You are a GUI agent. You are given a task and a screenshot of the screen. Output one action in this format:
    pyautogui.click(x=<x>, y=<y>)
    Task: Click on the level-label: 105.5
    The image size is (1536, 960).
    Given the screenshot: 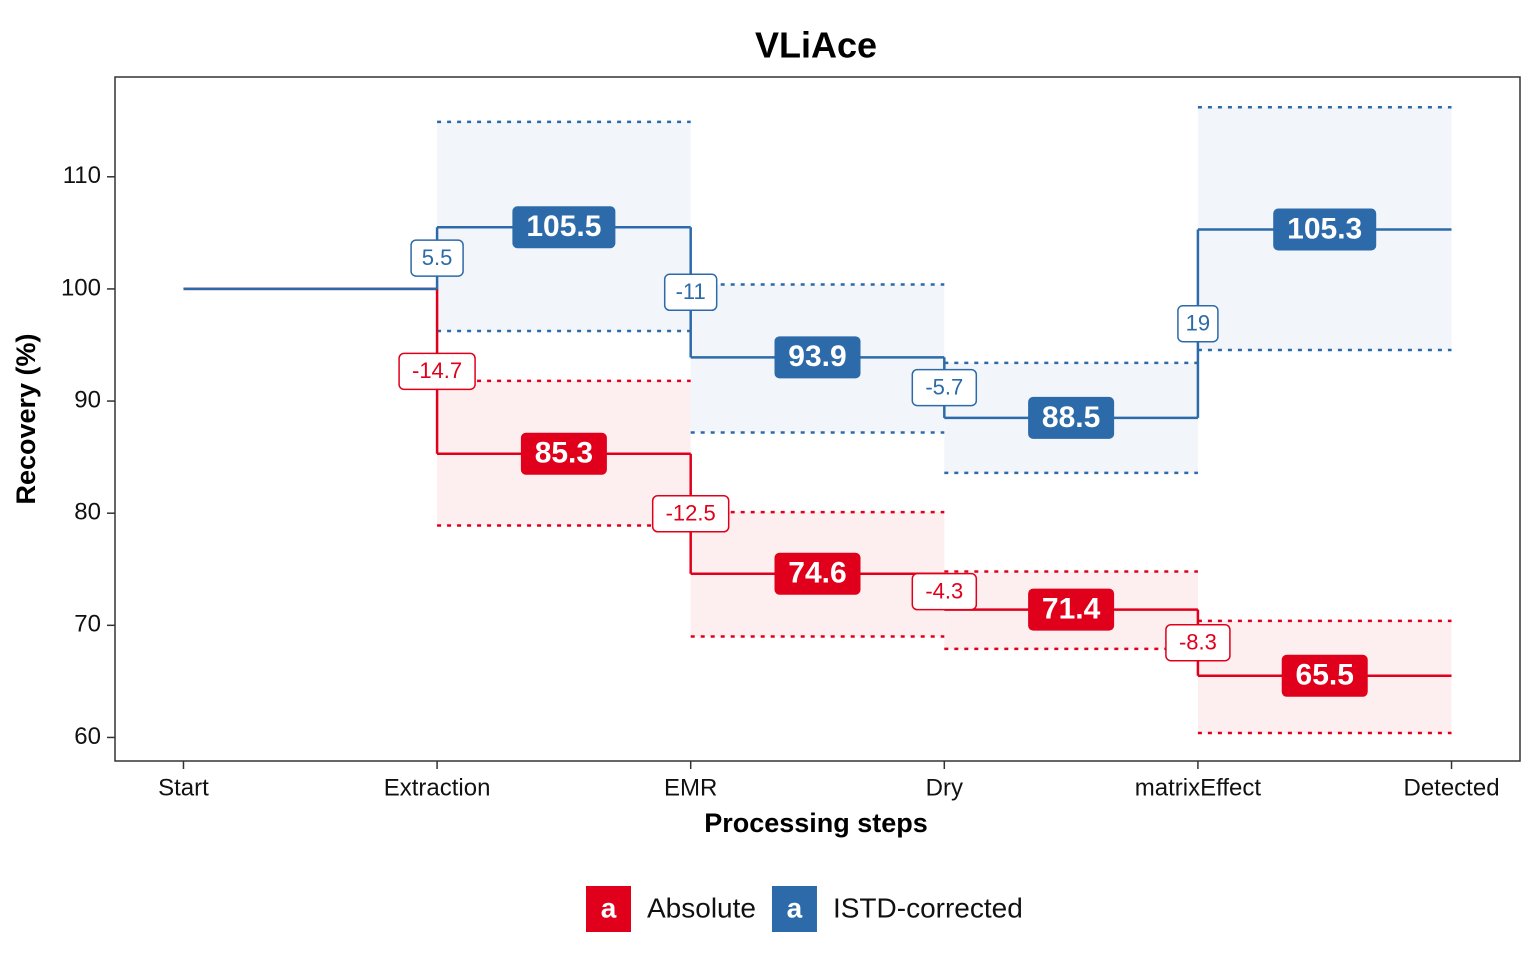 What is the action you would take?
    pyautogui.click(x=563, y=226)
    